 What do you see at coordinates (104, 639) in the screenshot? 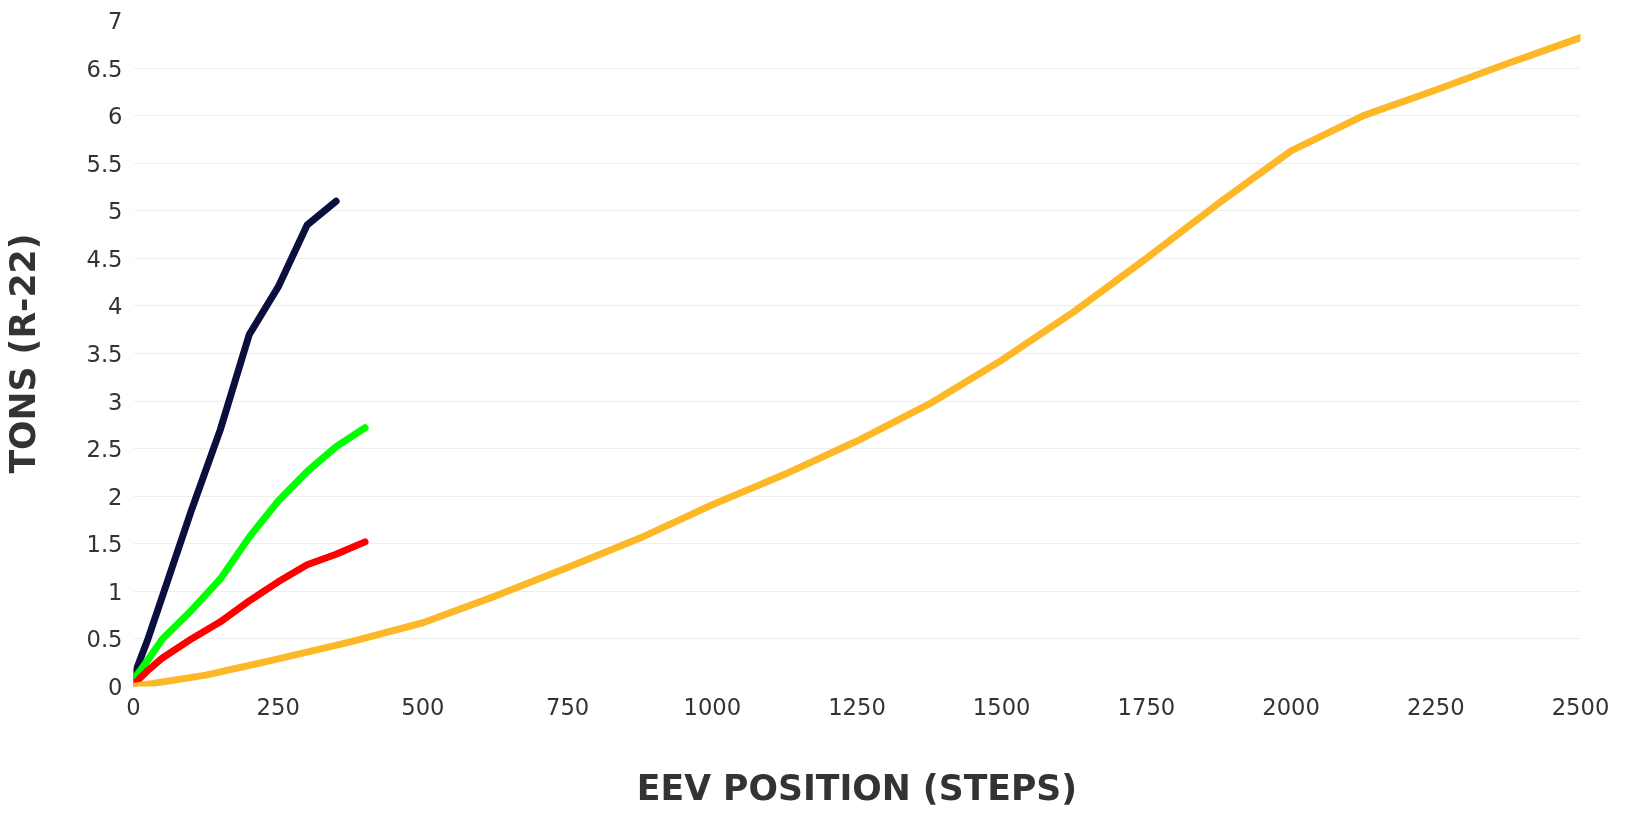
I see `y-tick-label: 0.5` at bounding box center [104, 639].